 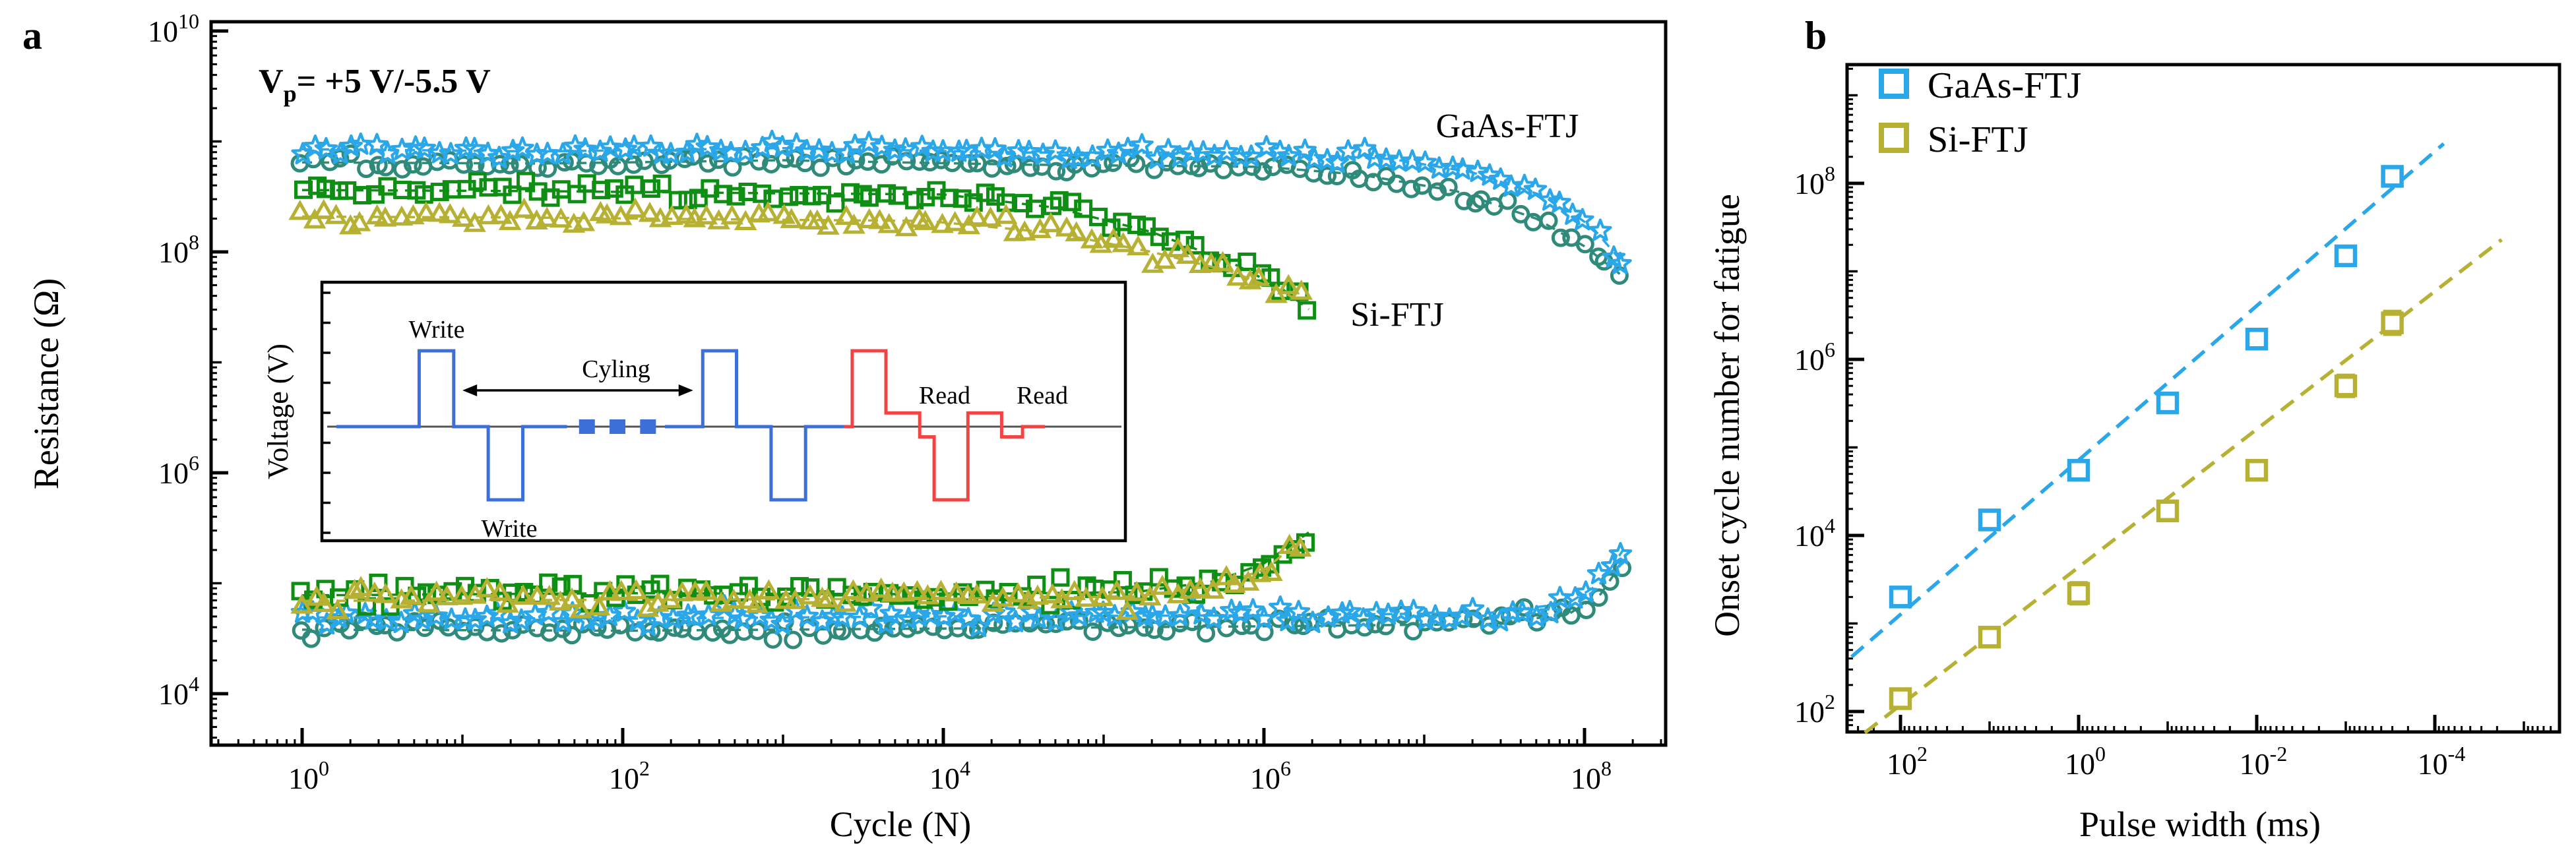 What do you see at coordinates (278, 411) in the screenshot?
I see `inset-y-axis-title: Voltage (V)` at bounding box center [278, 411].